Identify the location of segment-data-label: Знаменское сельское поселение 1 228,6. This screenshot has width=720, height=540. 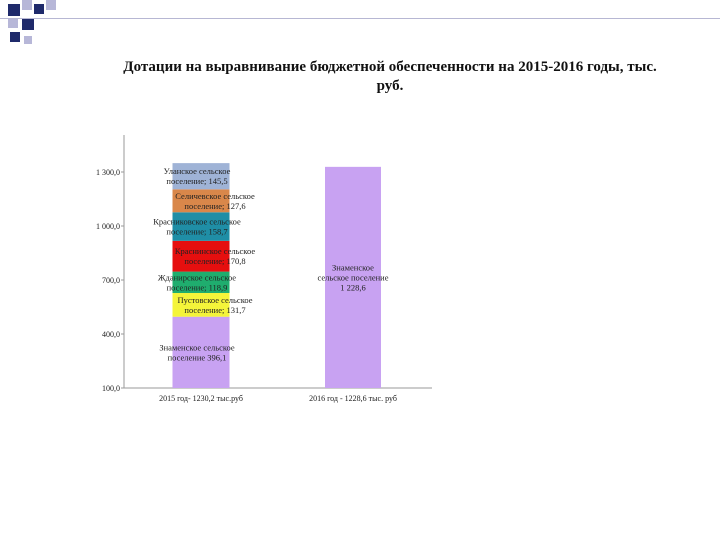
(352, 277).